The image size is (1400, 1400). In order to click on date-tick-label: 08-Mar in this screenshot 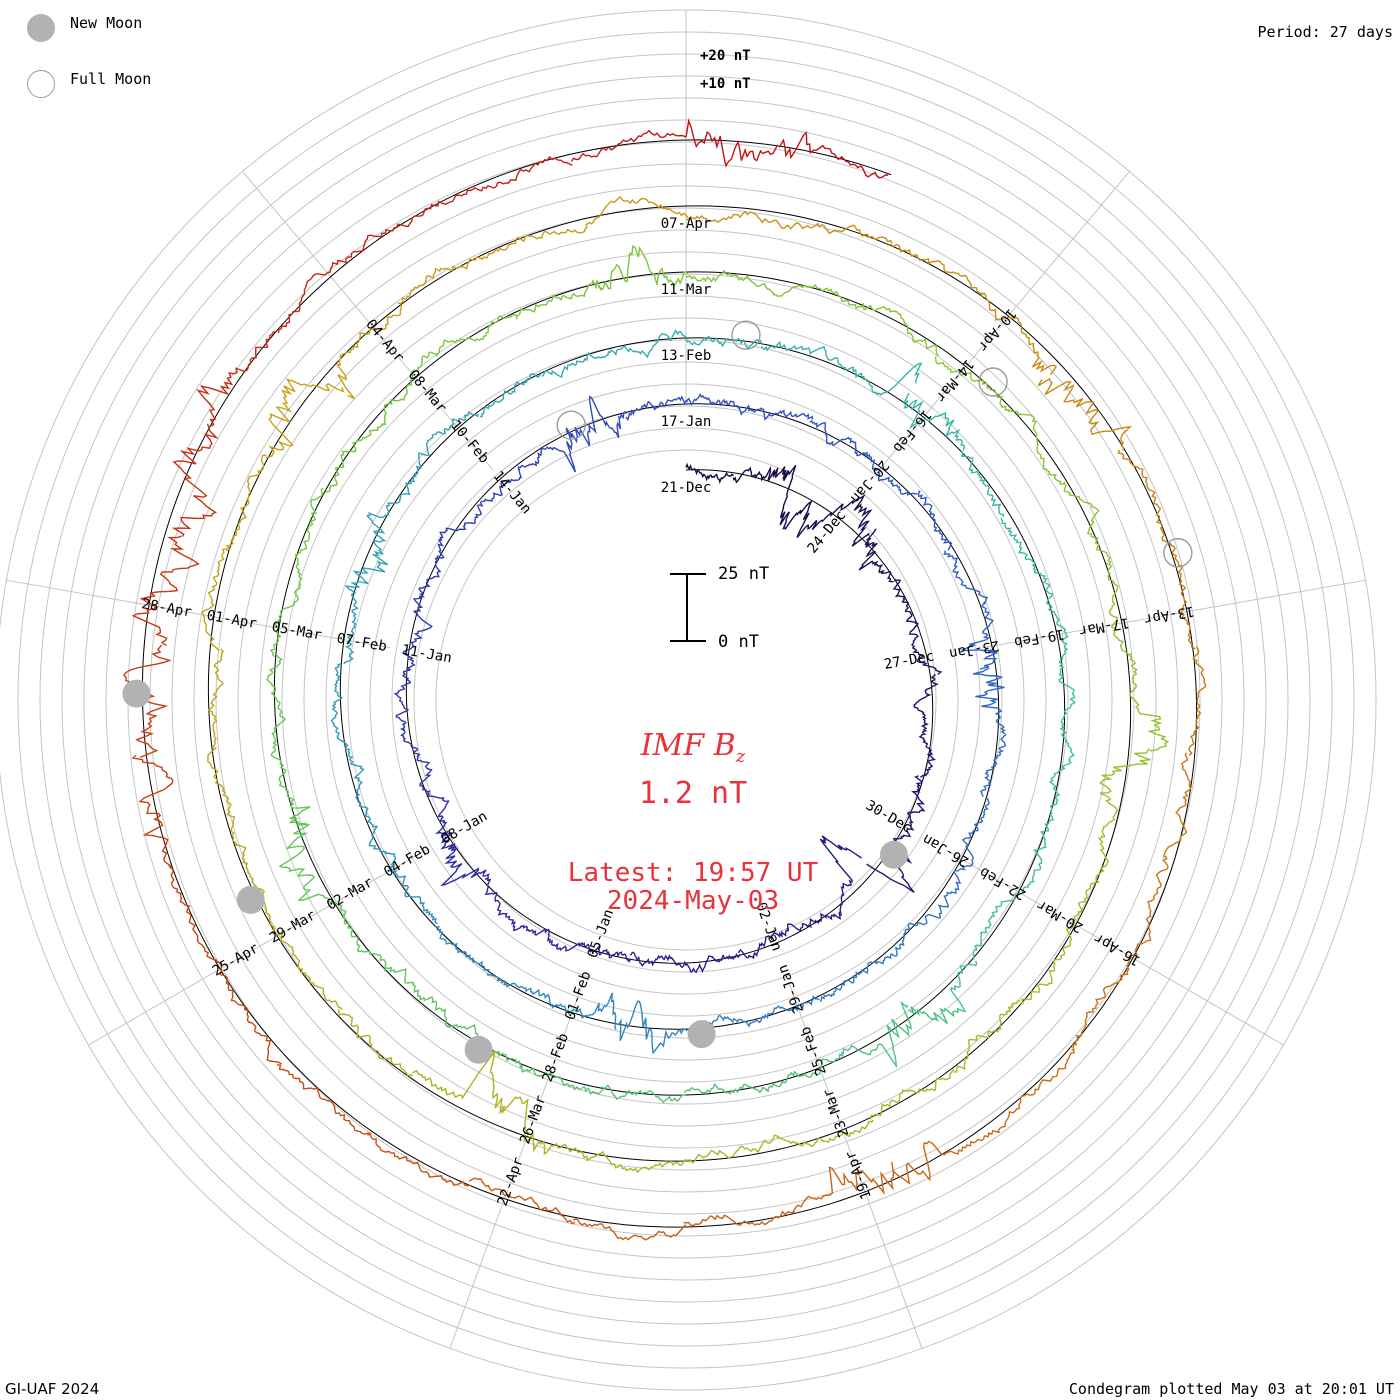, I will do `click(427, 391)`.